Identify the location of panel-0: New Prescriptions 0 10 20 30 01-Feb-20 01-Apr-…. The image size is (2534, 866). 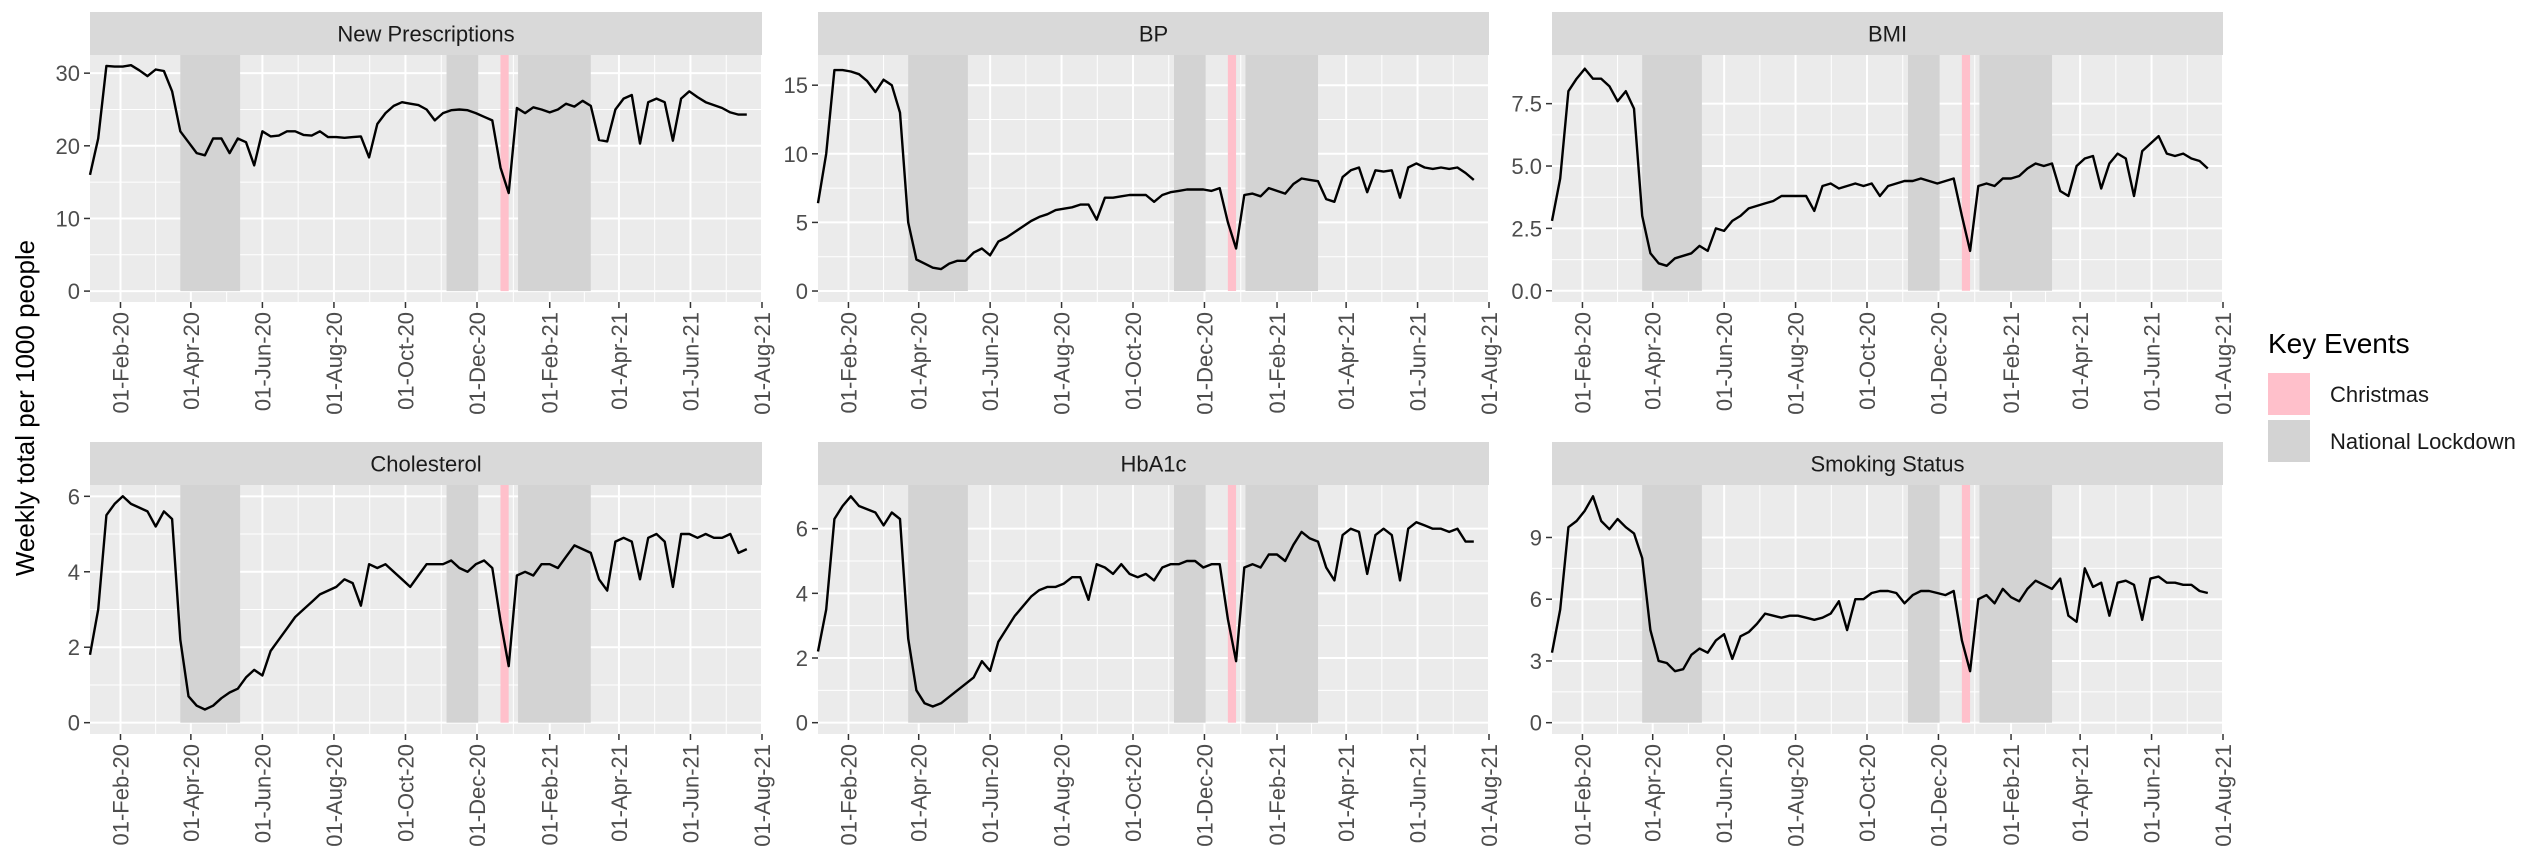
(415, 213).